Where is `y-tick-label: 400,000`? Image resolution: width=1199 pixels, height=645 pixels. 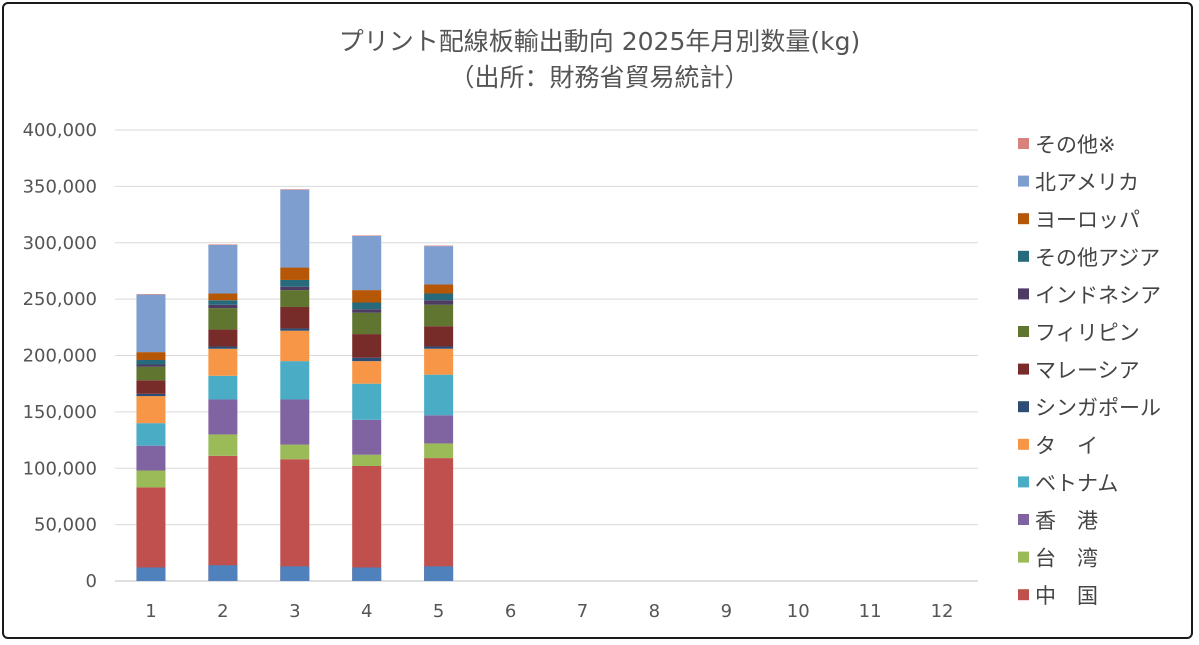 y-tick-label: 400,000 is located at coordinates (60, 130).